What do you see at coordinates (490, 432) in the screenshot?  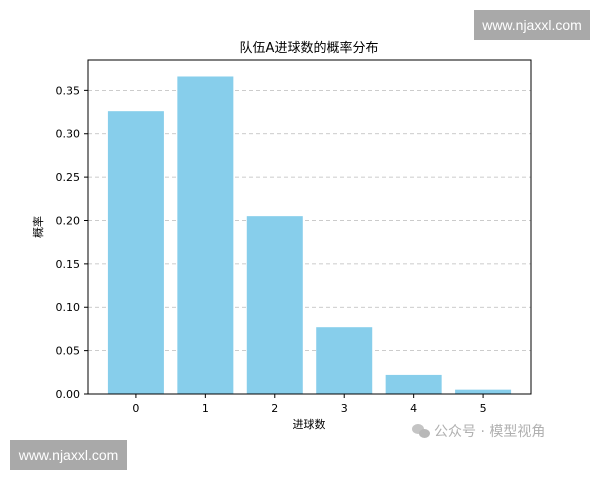 I see `wechat-watermark-text: 公众号 · 模型视角` at bounding box center [490, 432].